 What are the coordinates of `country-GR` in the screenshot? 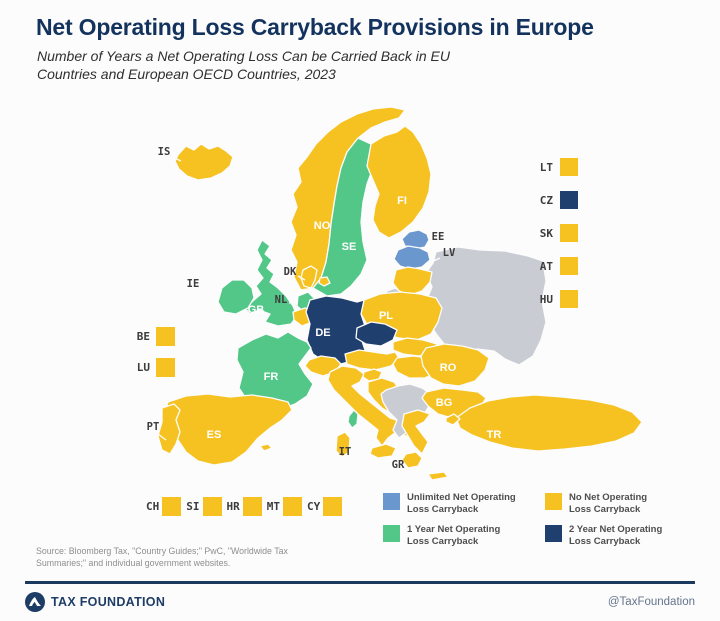 It's located at (416, 432).